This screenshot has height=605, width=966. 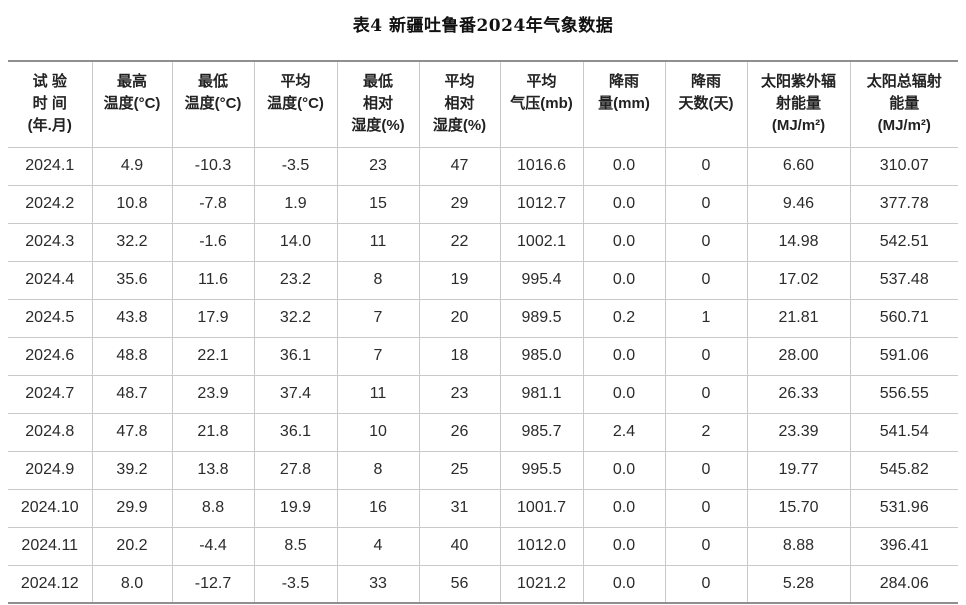 What do you see at coordinates (50, 242) in the screenshot?
I see `table-cell: 2024.3` at bounding box center [50, 242].